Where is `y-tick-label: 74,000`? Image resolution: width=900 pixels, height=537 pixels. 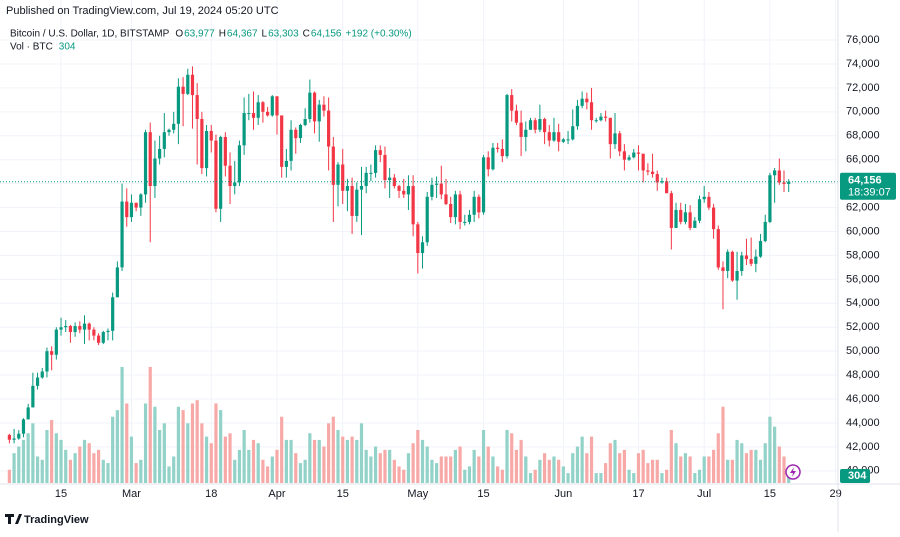 y-tick-label: 74,000 is located at coordinates (863, 64).